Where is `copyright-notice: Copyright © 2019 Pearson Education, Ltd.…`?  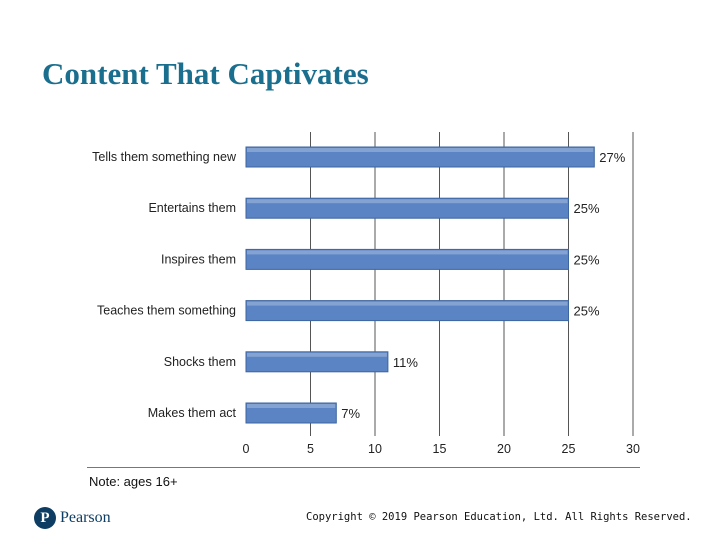
copyright-notice: Copyright © 2019 Pearson Education, Ltd.… is located at coordinates (499, 517).